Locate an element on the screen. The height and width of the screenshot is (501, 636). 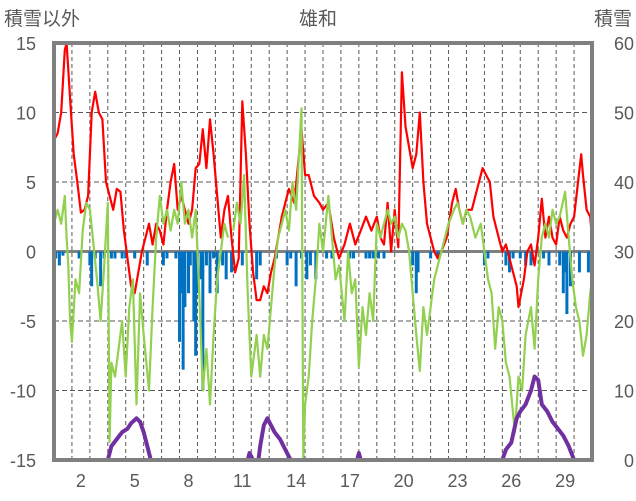
y-right-tick-label: 40 is located at coordinates (624, 183).